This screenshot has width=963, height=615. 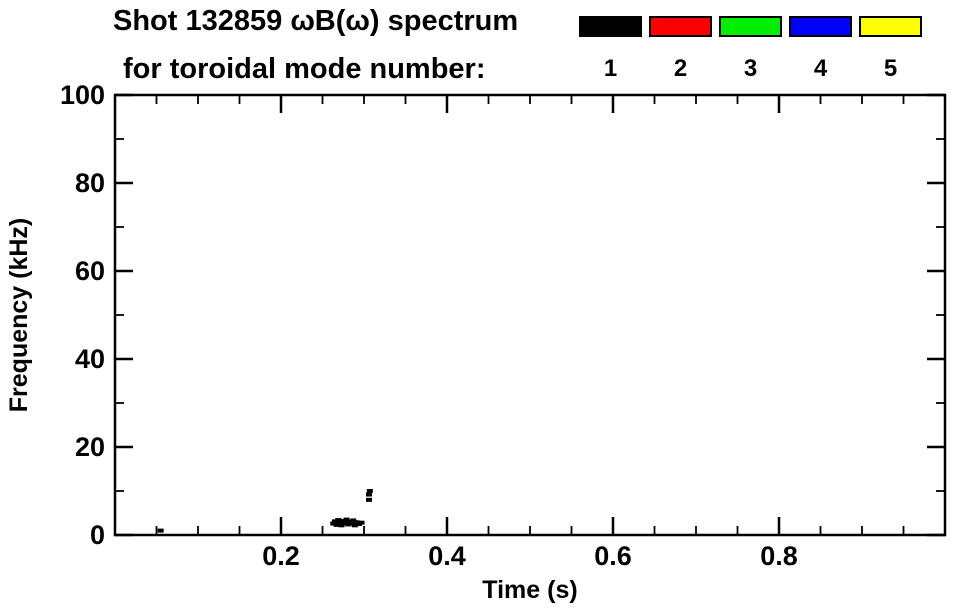 What do you see at coordinates (890, 68) in the screenshot?
I see `legend-label-mode-5: 5` at bounding box center [890, 68].